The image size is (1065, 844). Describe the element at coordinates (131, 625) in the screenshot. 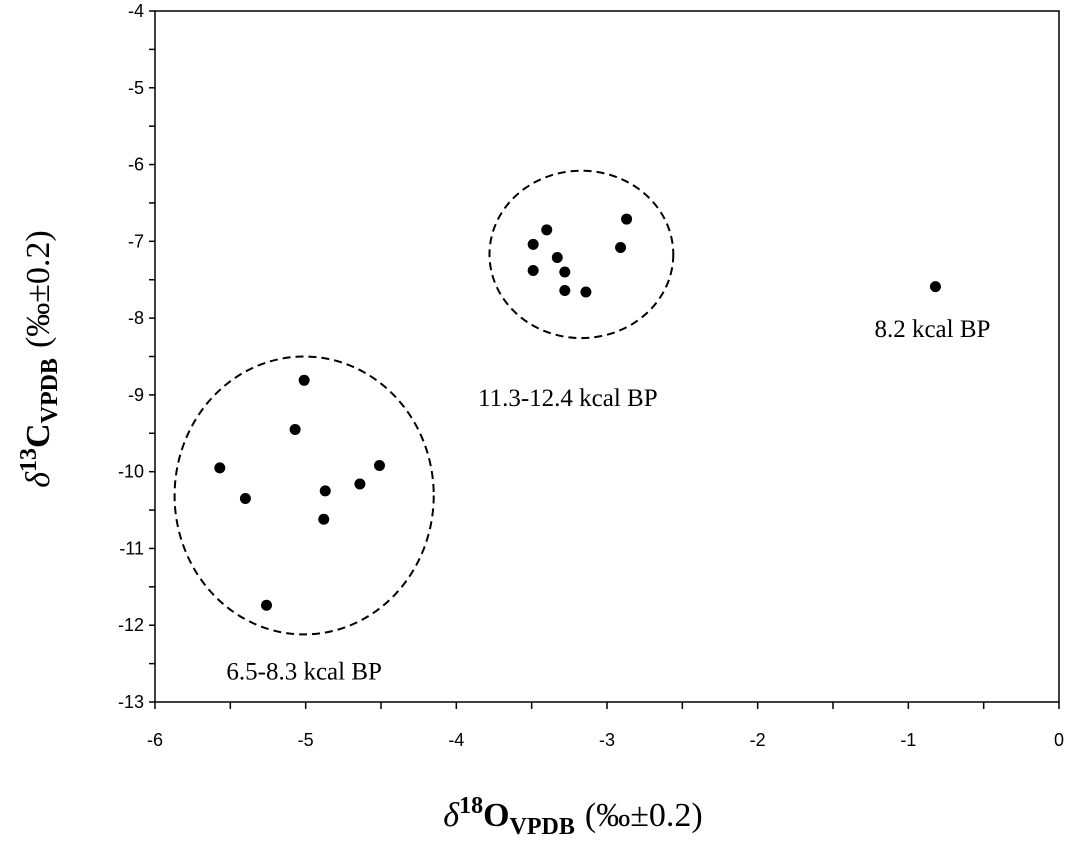

I see `y-tick-label: -12` at that location.